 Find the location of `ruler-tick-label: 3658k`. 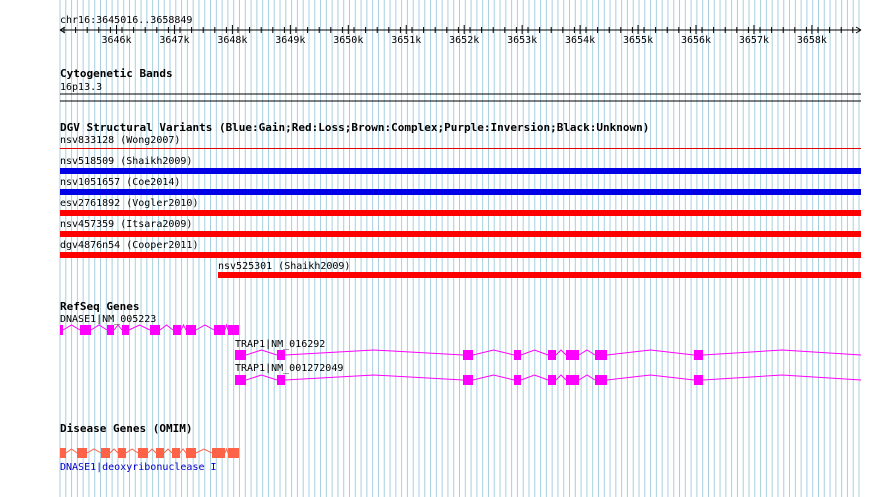

ruler-tick-label: 3658k is located at coordinates (811, 40).